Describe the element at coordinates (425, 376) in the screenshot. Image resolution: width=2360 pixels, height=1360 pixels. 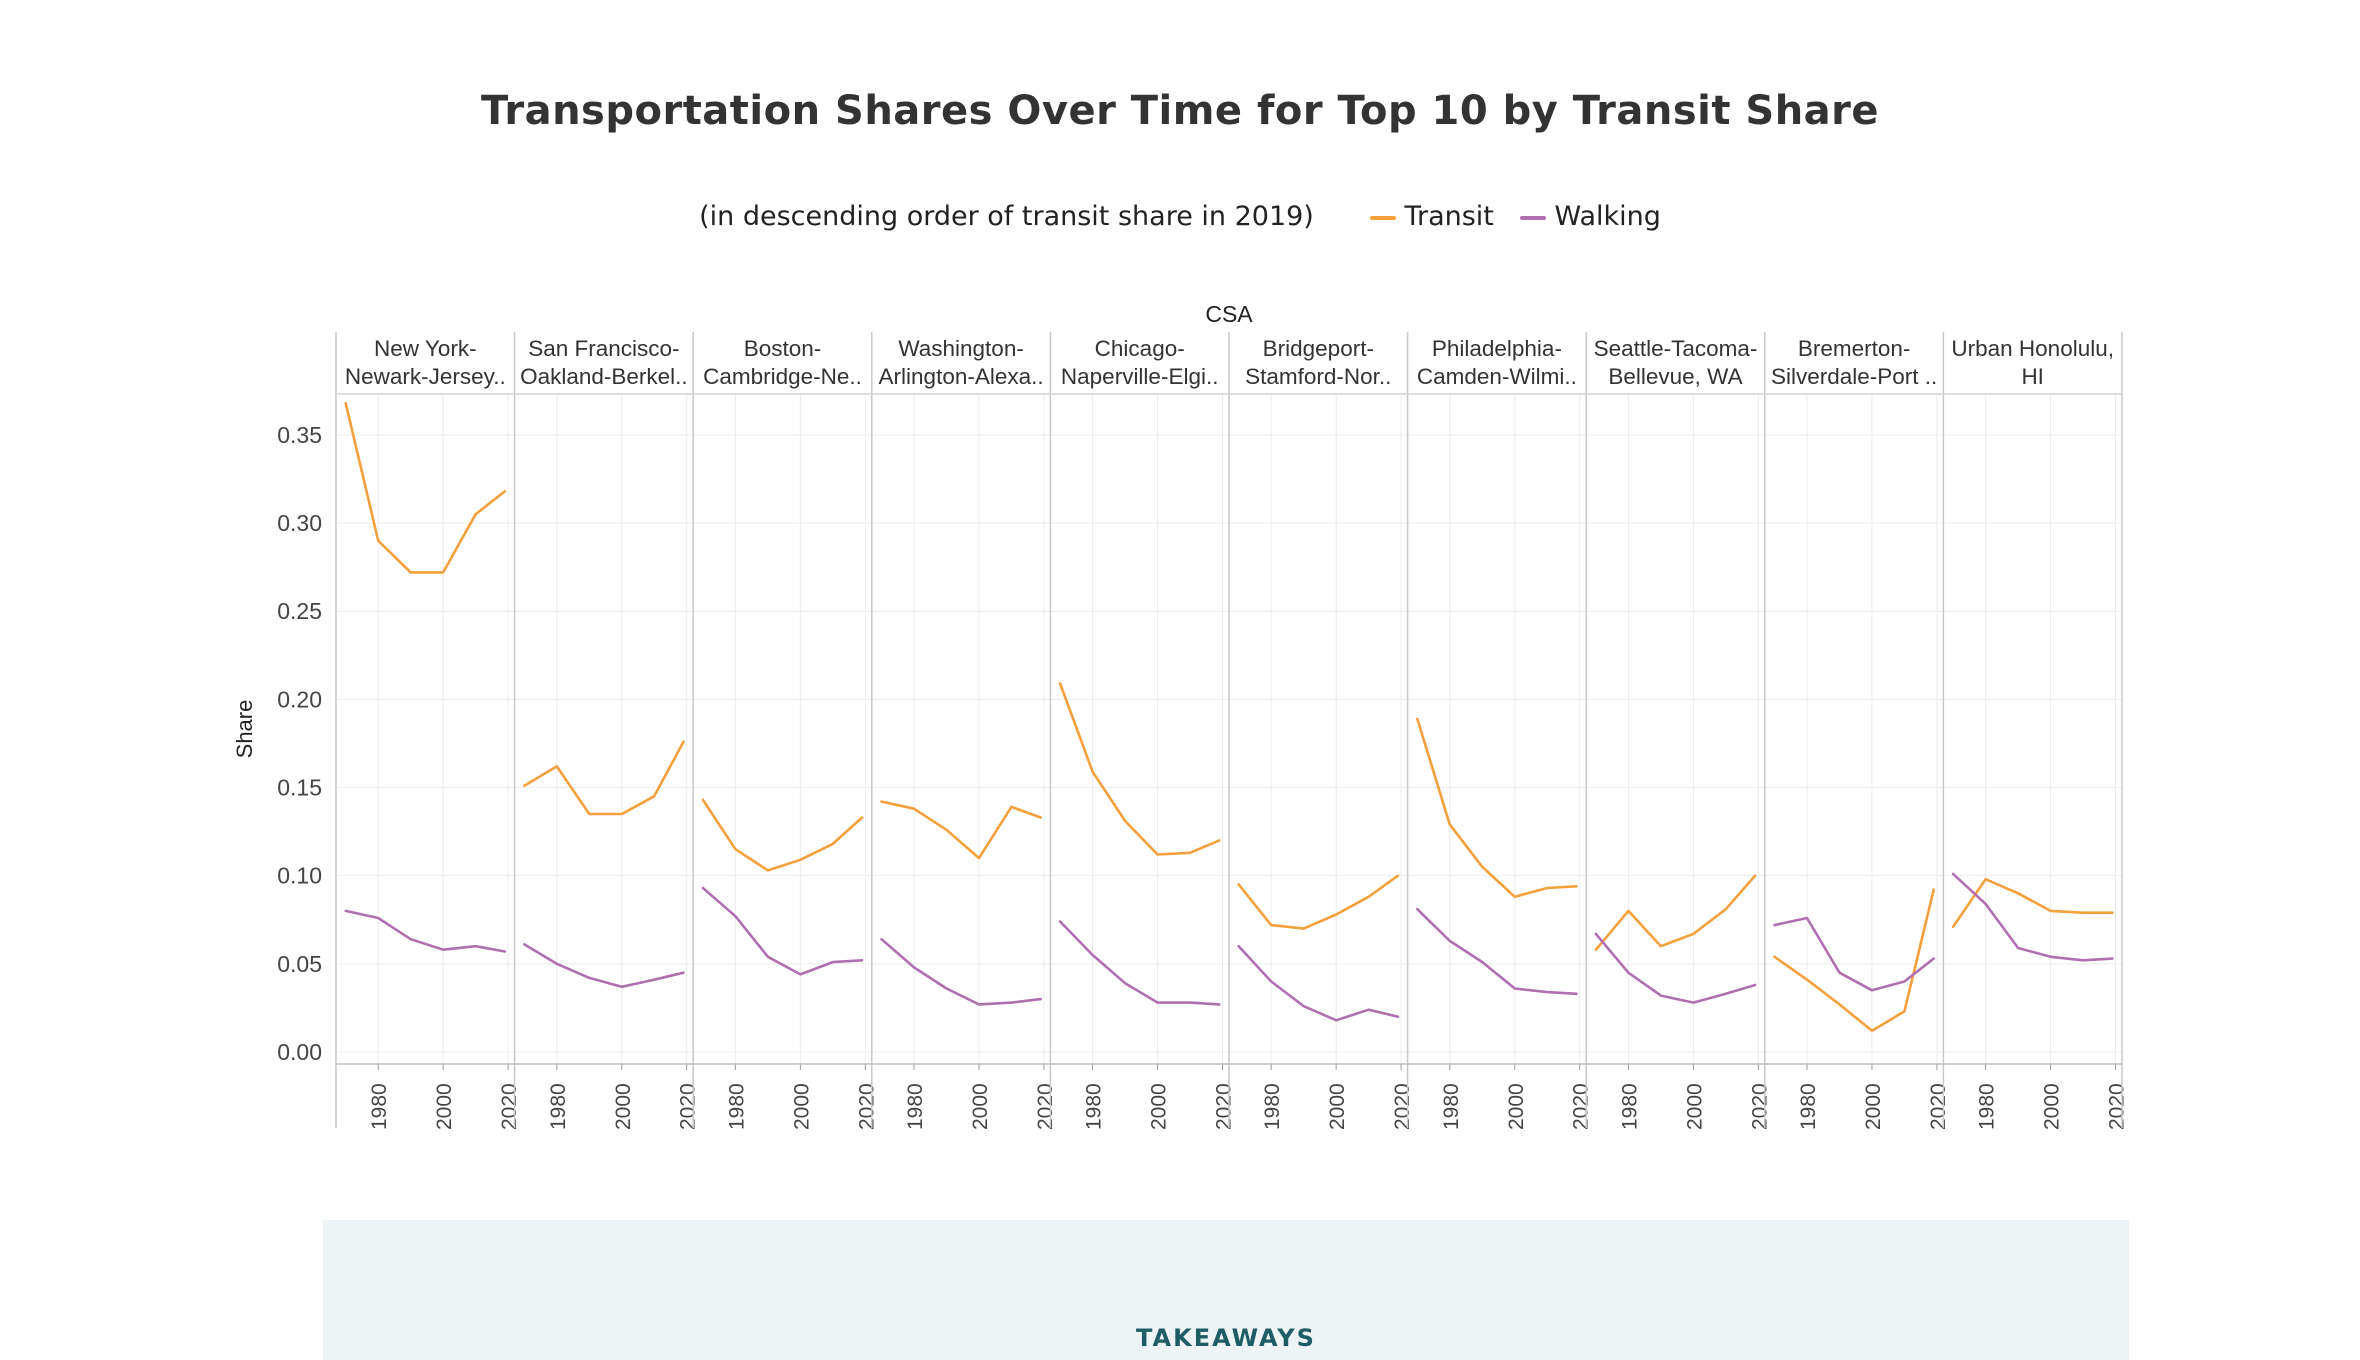
I see `panel-header-label: Newark-Jersey..` at that location.